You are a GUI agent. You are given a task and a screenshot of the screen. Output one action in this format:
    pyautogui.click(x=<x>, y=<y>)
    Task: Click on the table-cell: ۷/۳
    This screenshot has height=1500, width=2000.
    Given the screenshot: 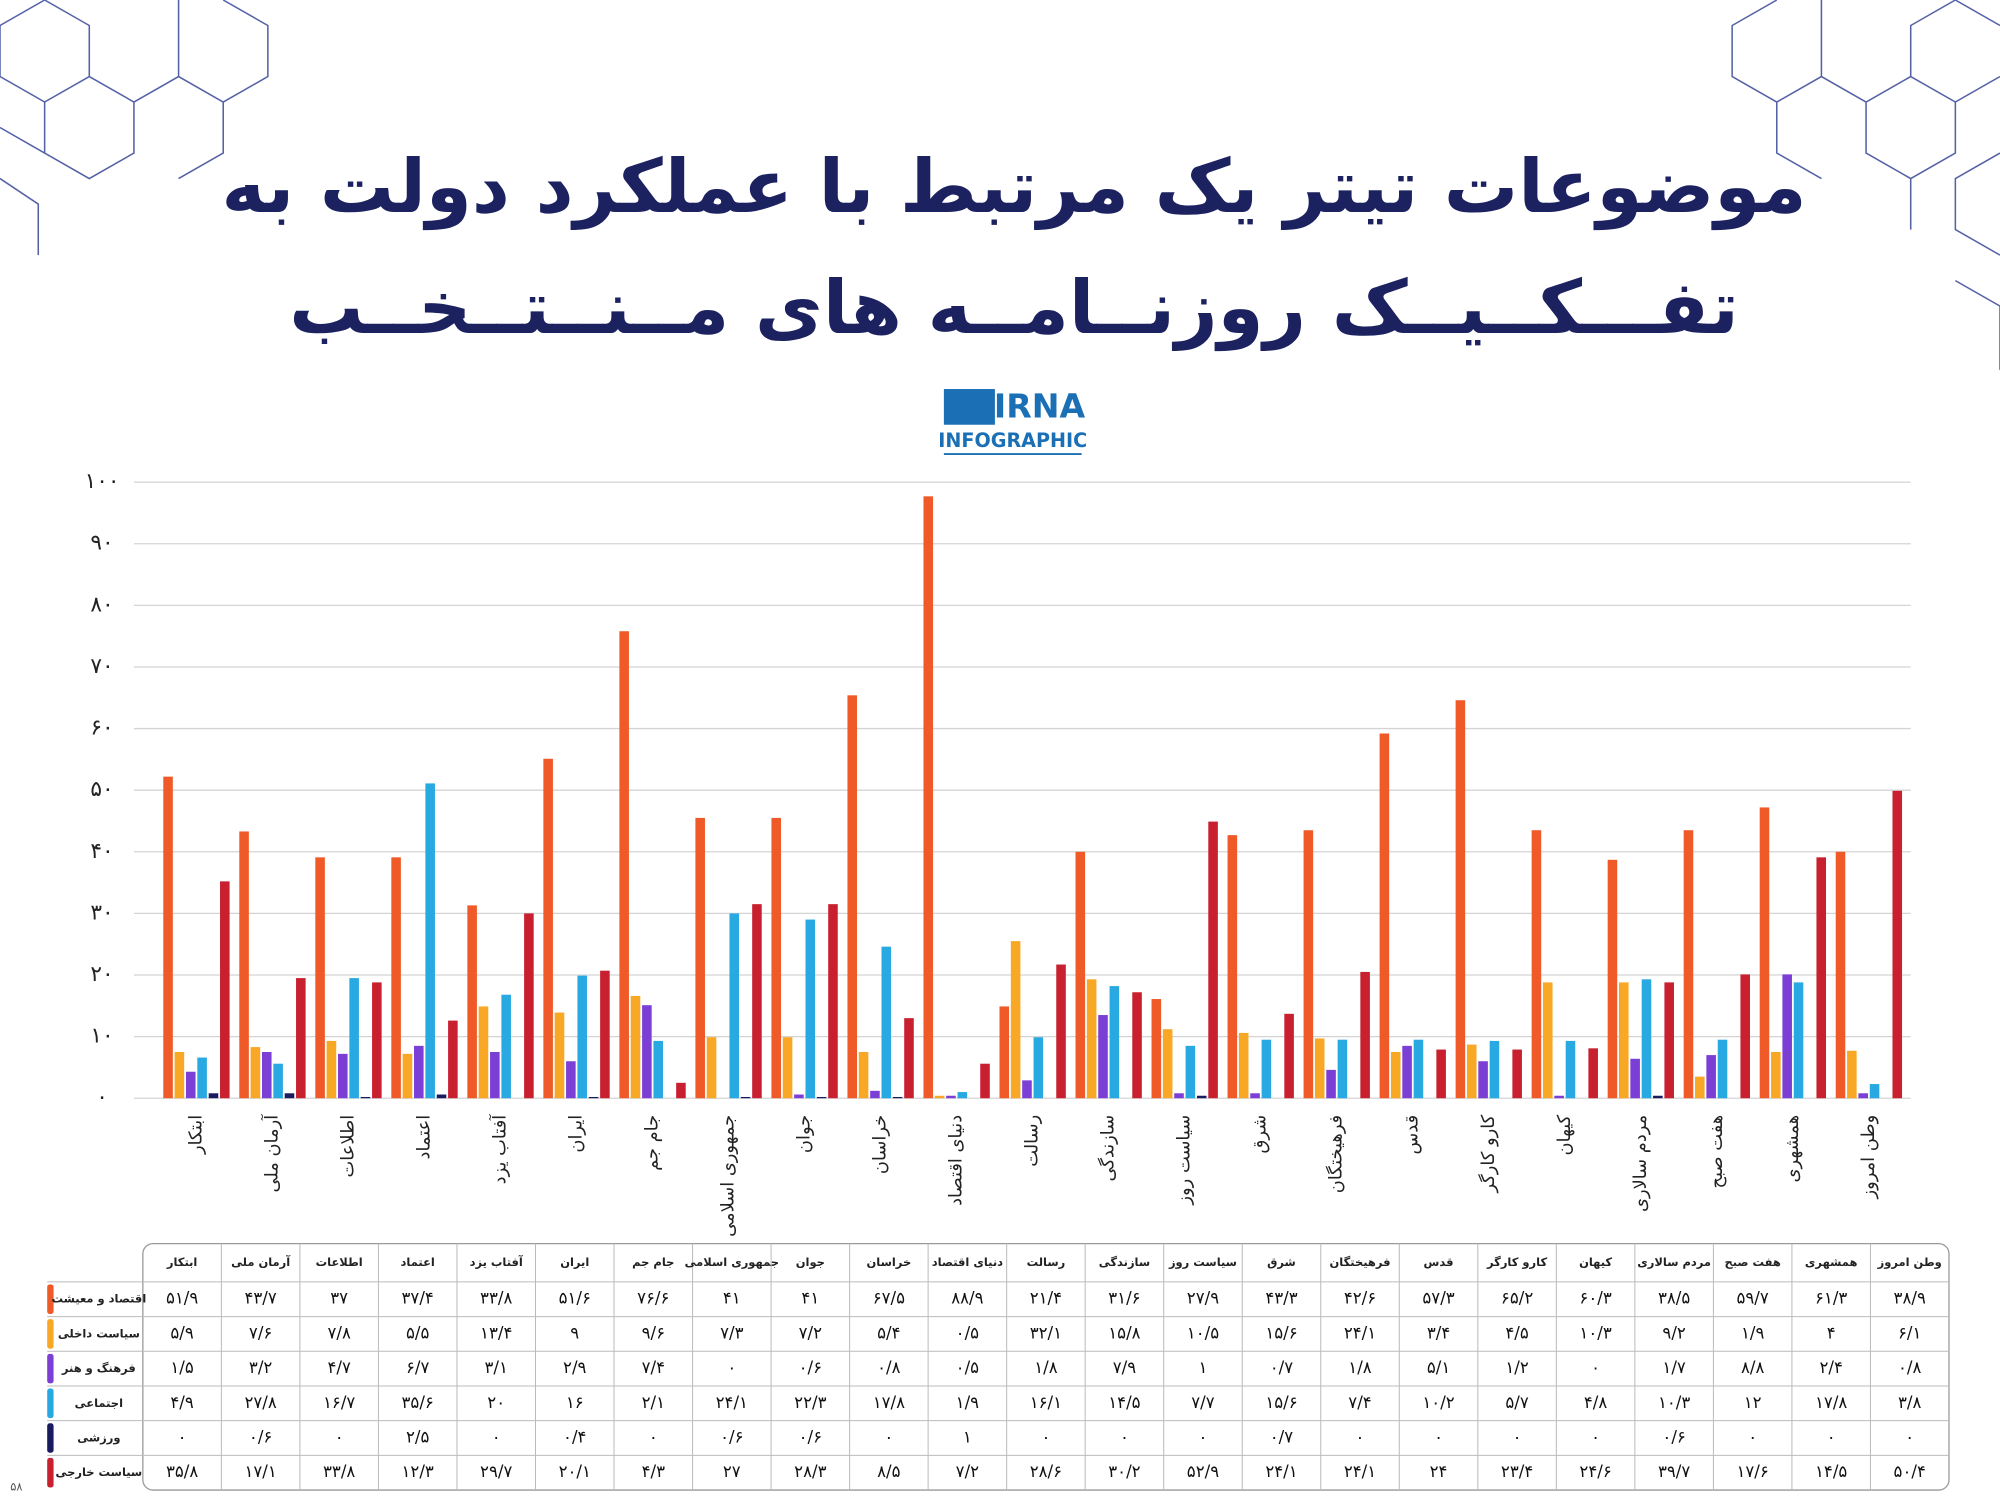 What is the action you would take?
    pyautogui.click(x=731, y=1332)
    